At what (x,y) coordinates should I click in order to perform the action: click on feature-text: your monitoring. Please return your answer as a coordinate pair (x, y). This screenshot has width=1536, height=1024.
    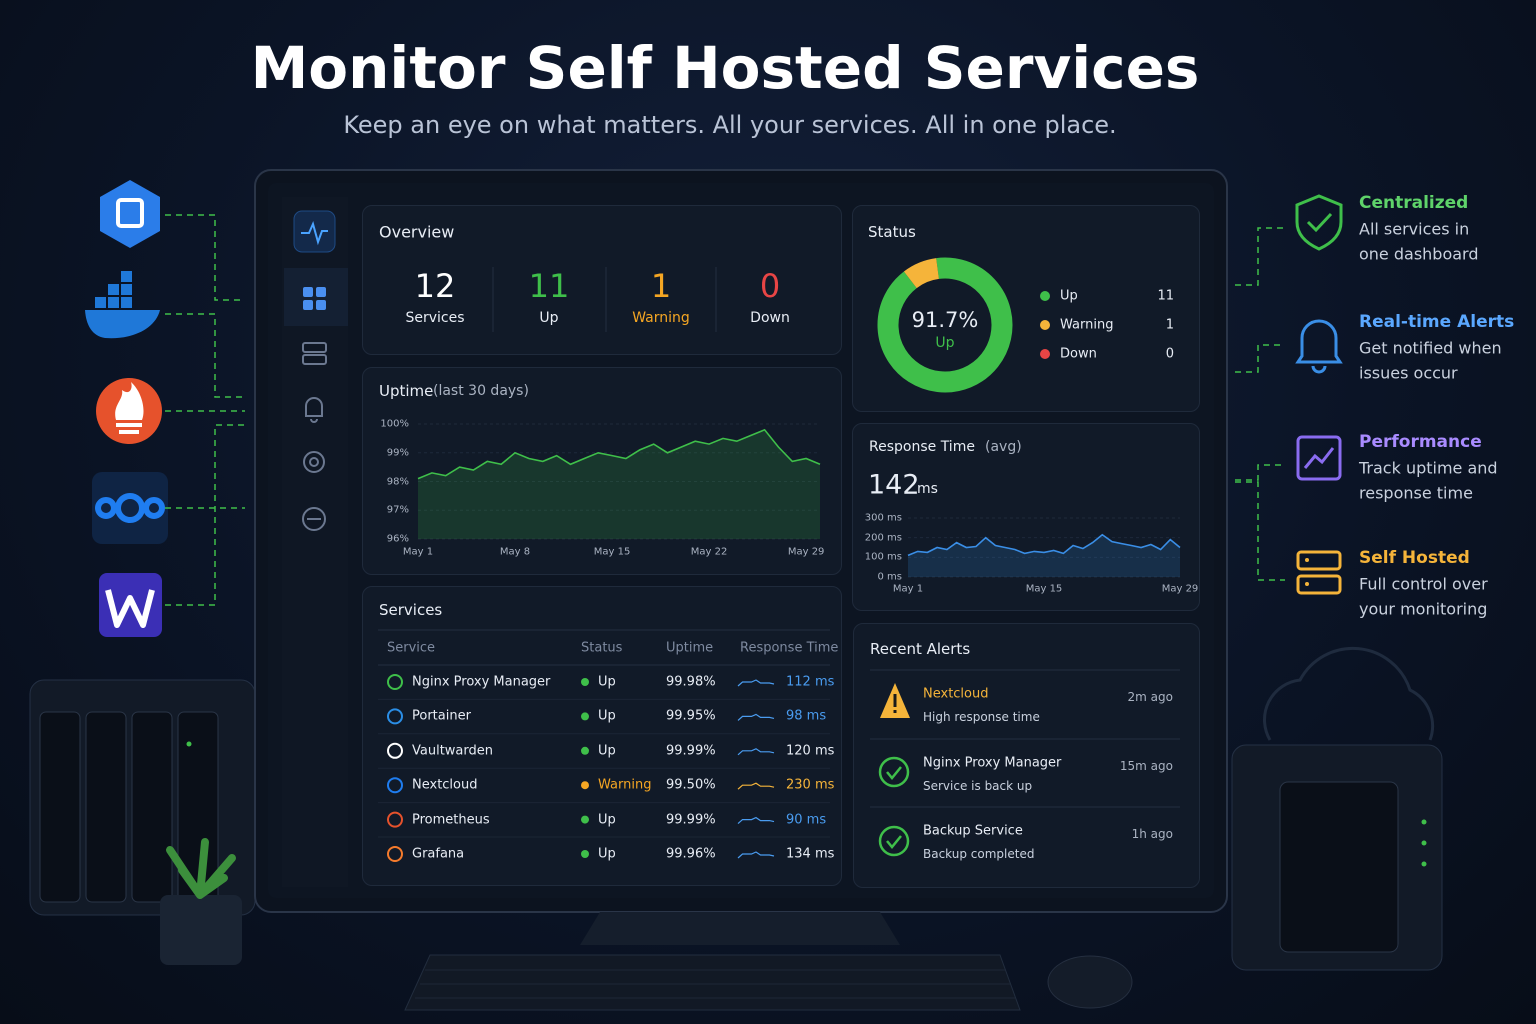
    Looking at the image, I should click on (1423, 609).